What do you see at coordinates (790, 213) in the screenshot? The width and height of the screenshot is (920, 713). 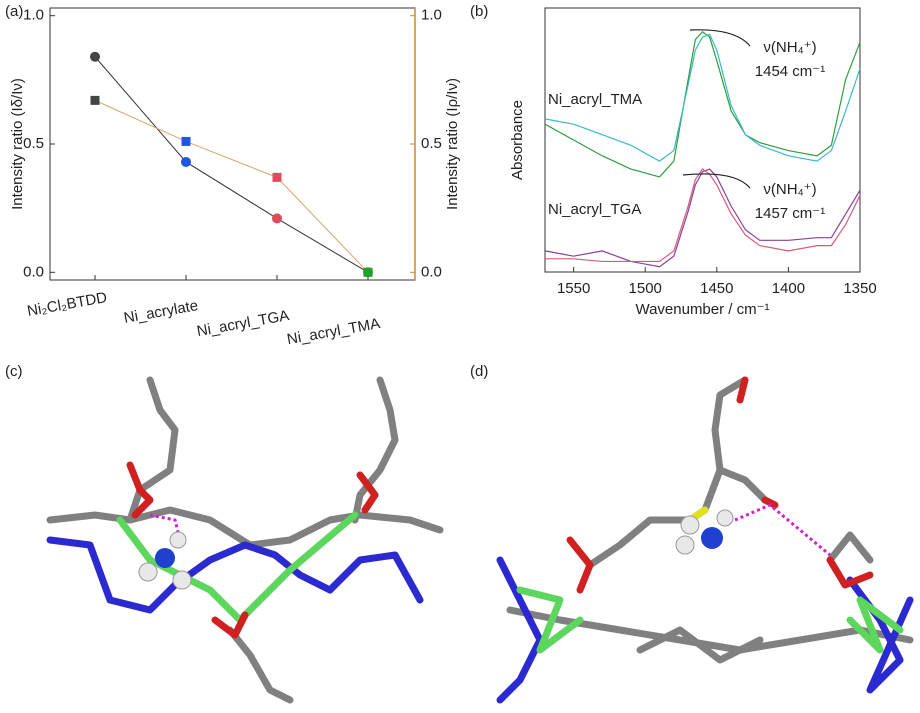 I see `annotation: 1457 cm⁻¹` at bounding box center [790, 213].